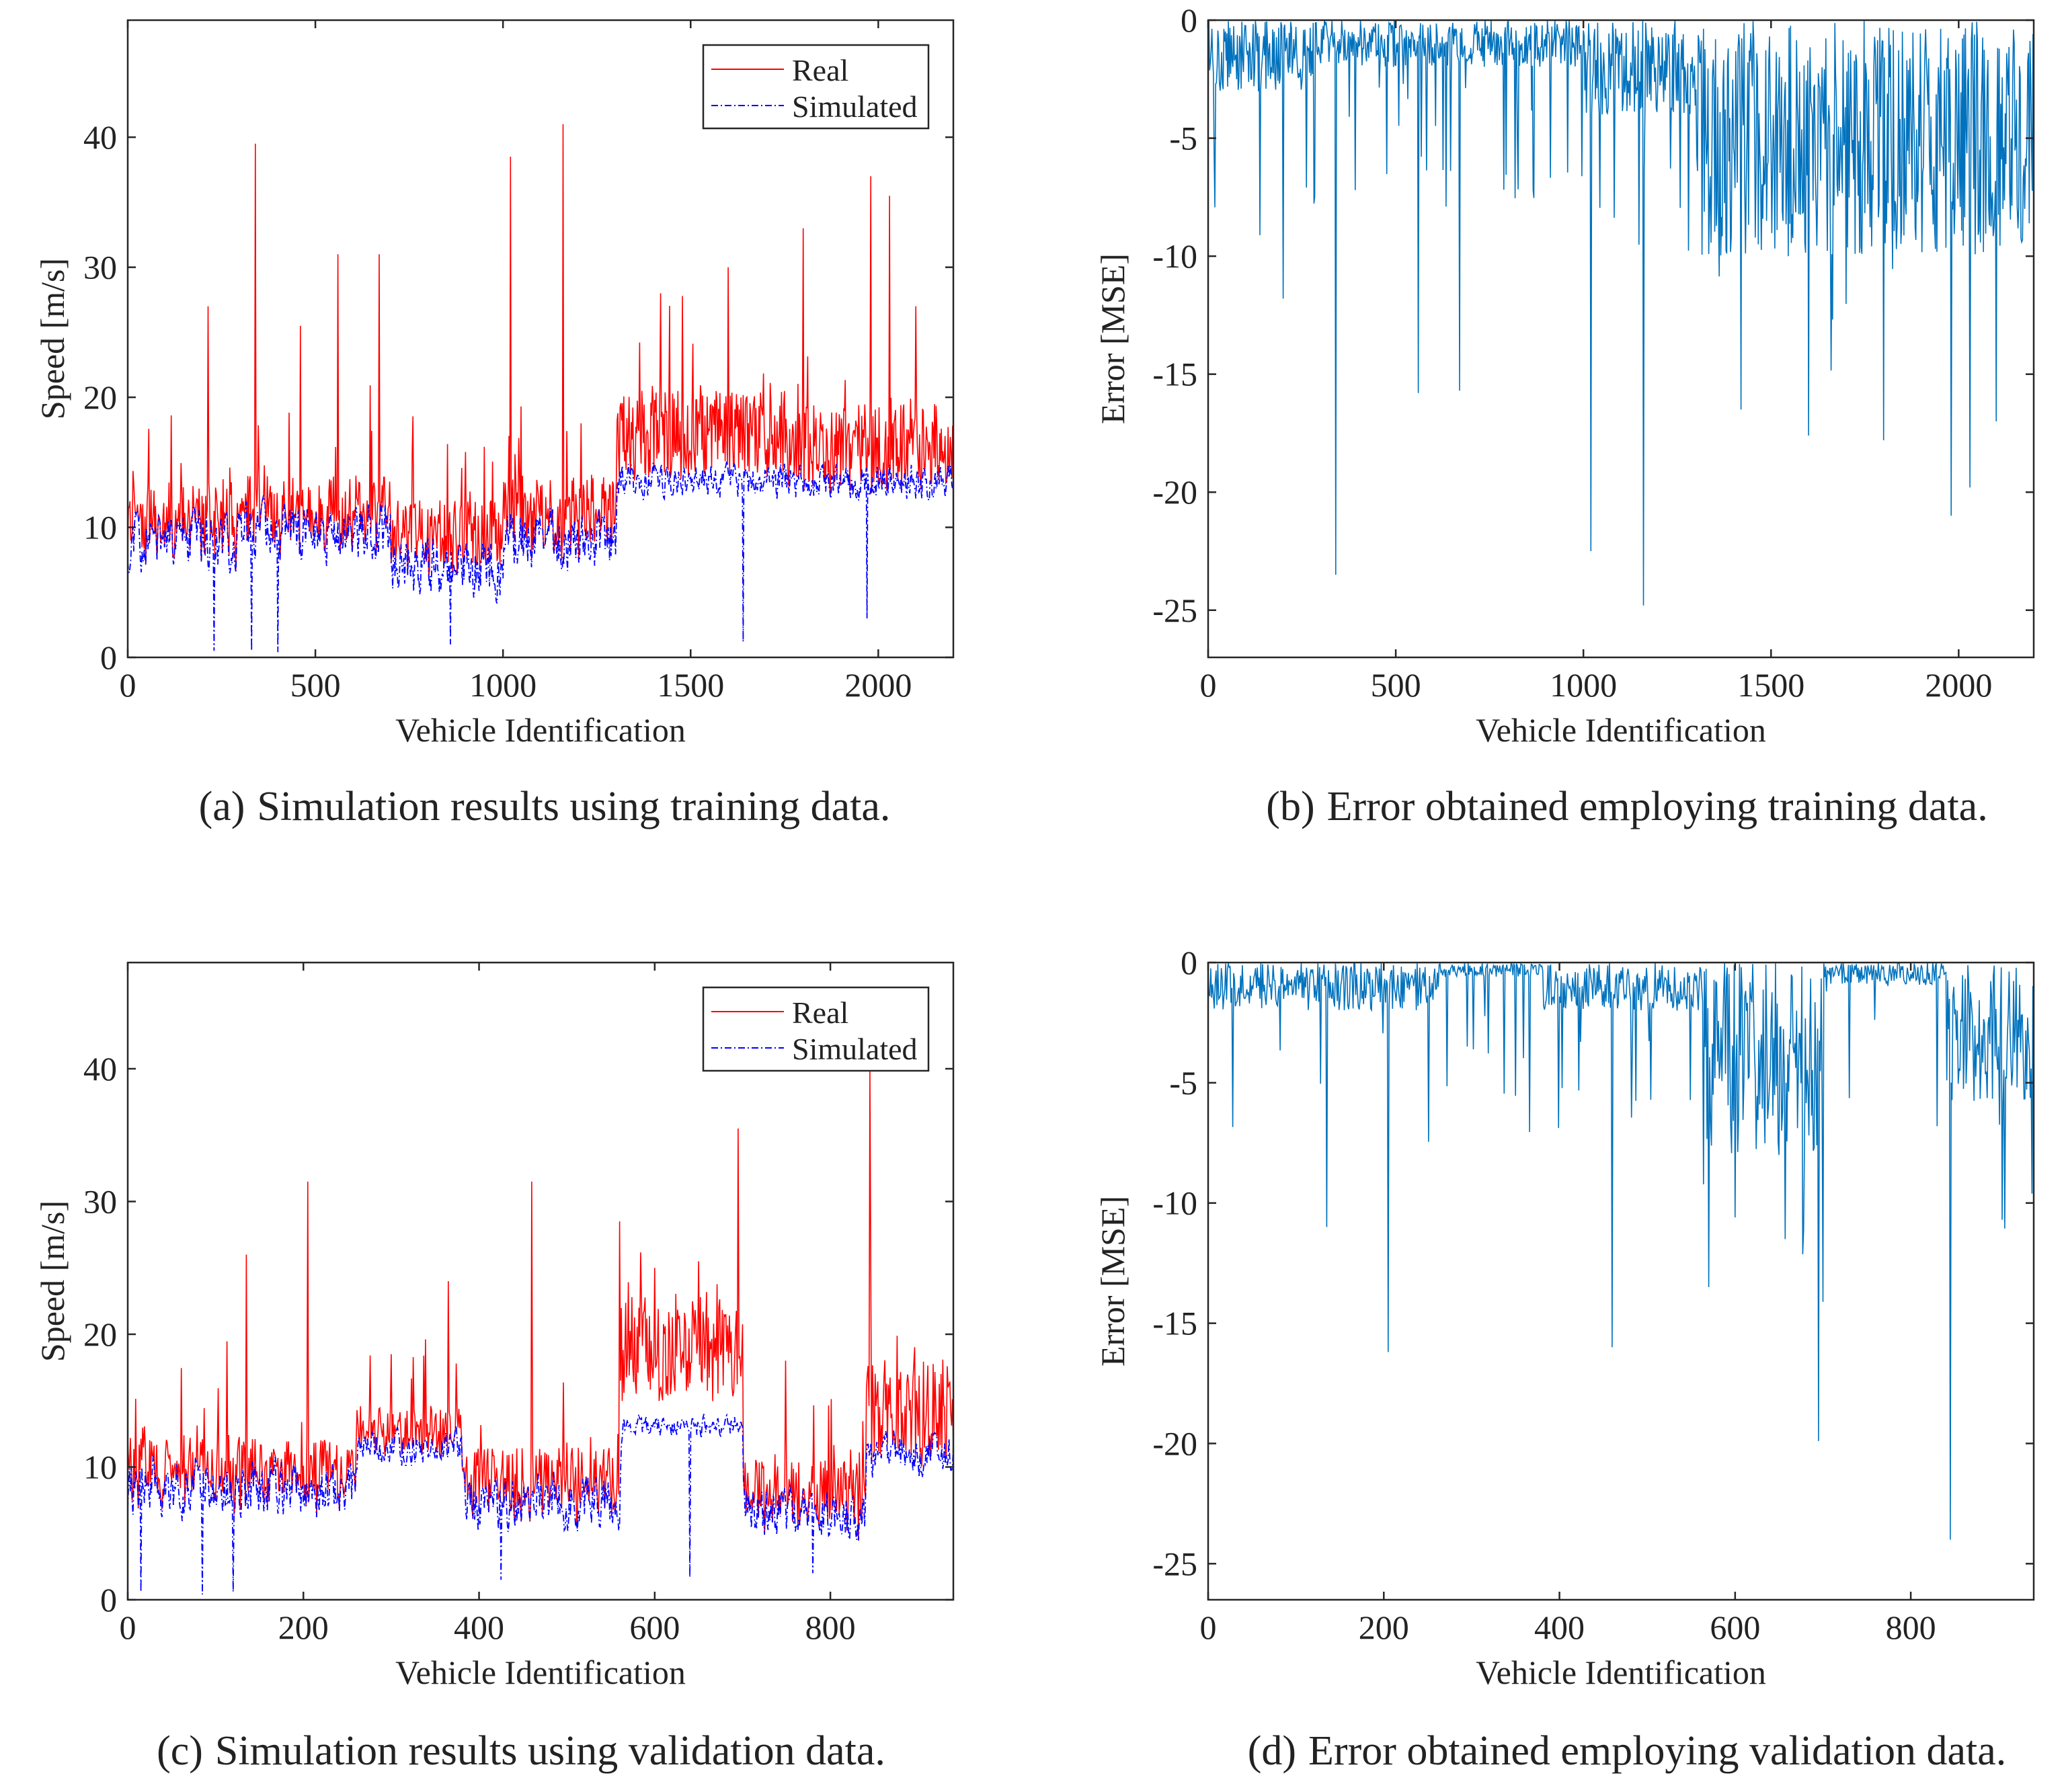 This screenshot has height=1792, width=2066. I want to click on y-tick-label-a-0: 0, so click(108, 657).